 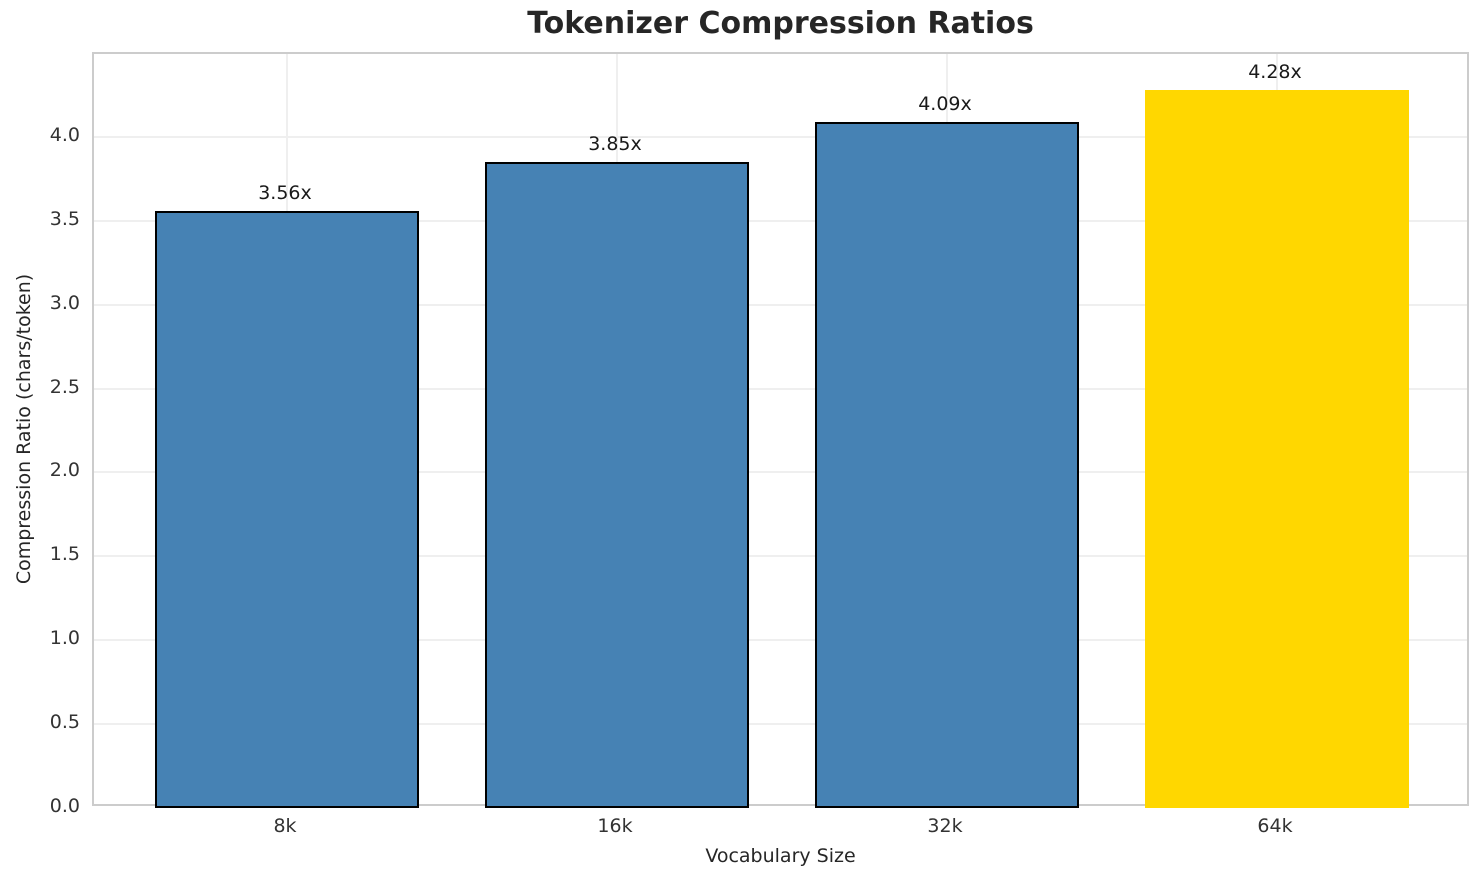 I want to click on y-tick-label: 0.5, so click(x=64, y=722).